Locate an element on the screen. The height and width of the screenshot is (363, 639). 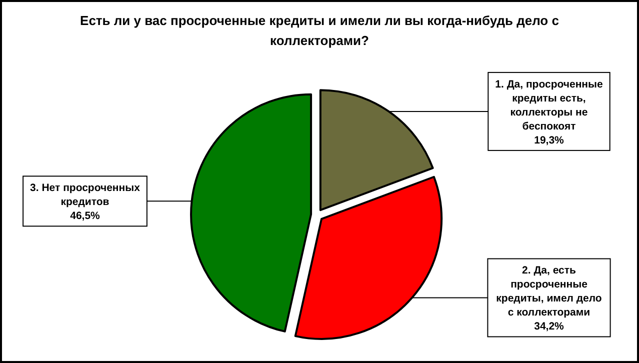
slice-label: 1. Да, просроченные кредиты есть, коллекторы не беспокоят is located at coordinates (549, 105).